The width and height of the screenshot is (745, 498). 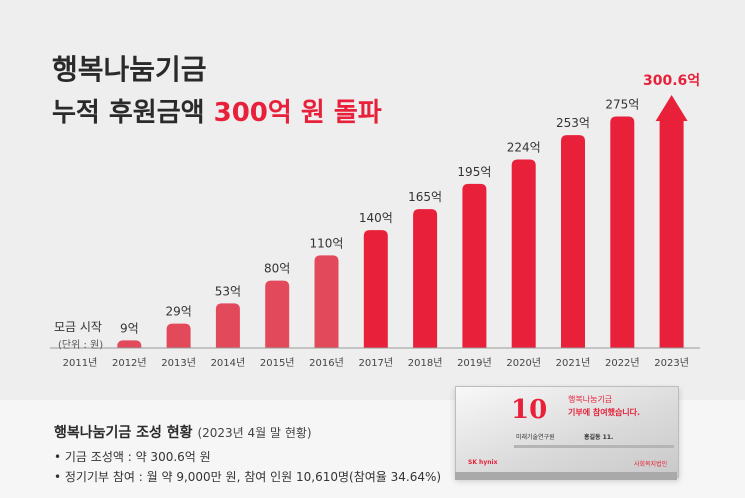 I want to click on data-label-2014년: 53억, so click(x=228, y=291).